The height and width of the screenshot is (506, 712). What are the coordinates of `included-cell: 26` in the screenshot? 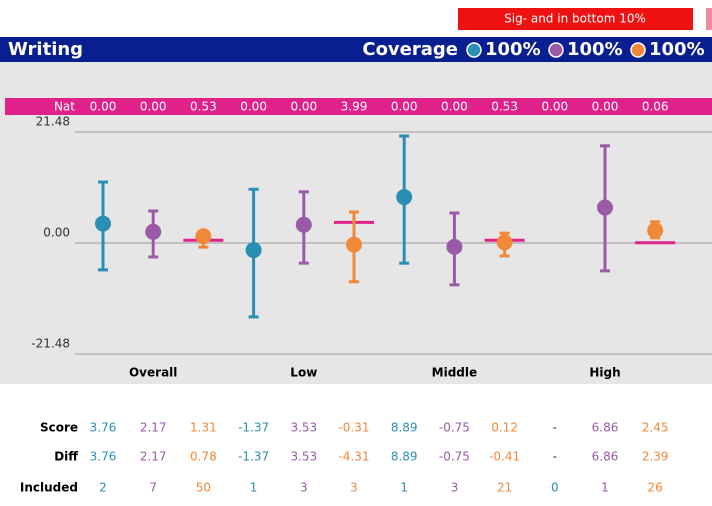 It's located at (655, 488).